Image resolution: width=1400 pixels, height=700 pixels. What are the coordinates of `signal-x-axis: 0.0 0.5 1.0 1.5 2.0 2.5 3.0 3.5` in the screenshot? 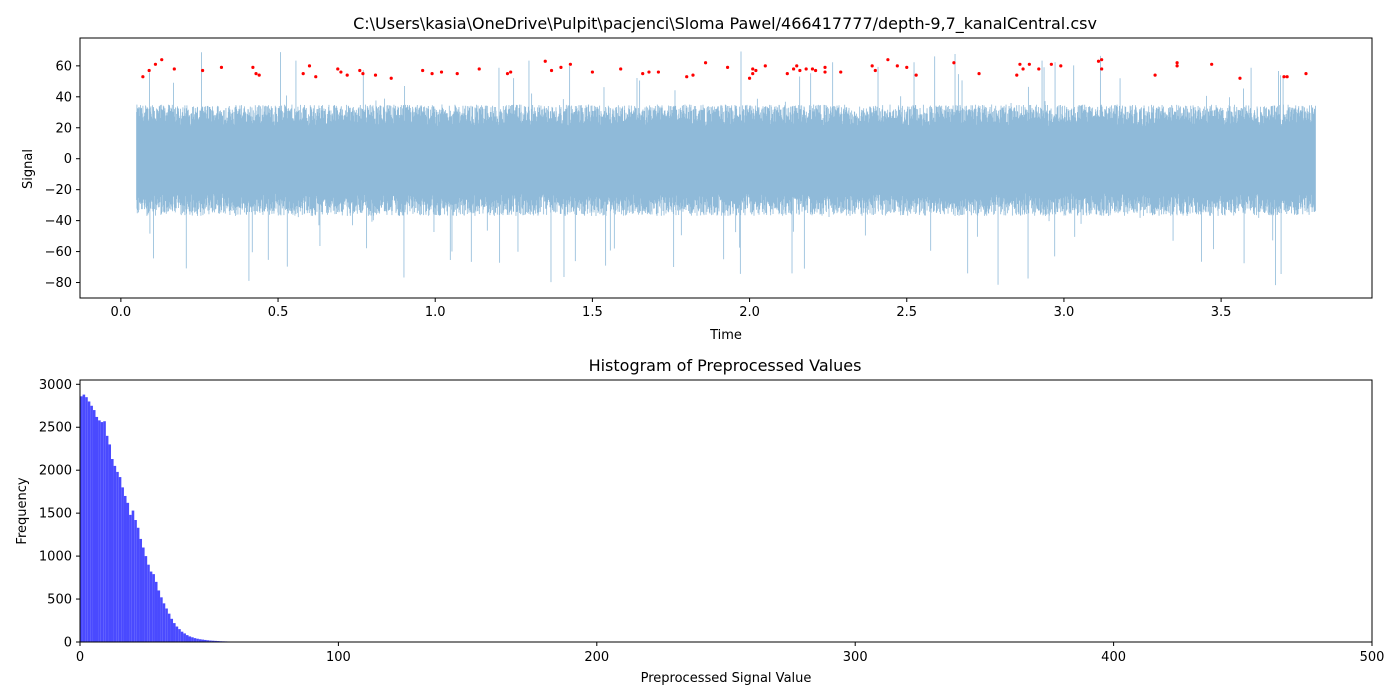 It's located at (671, 309).